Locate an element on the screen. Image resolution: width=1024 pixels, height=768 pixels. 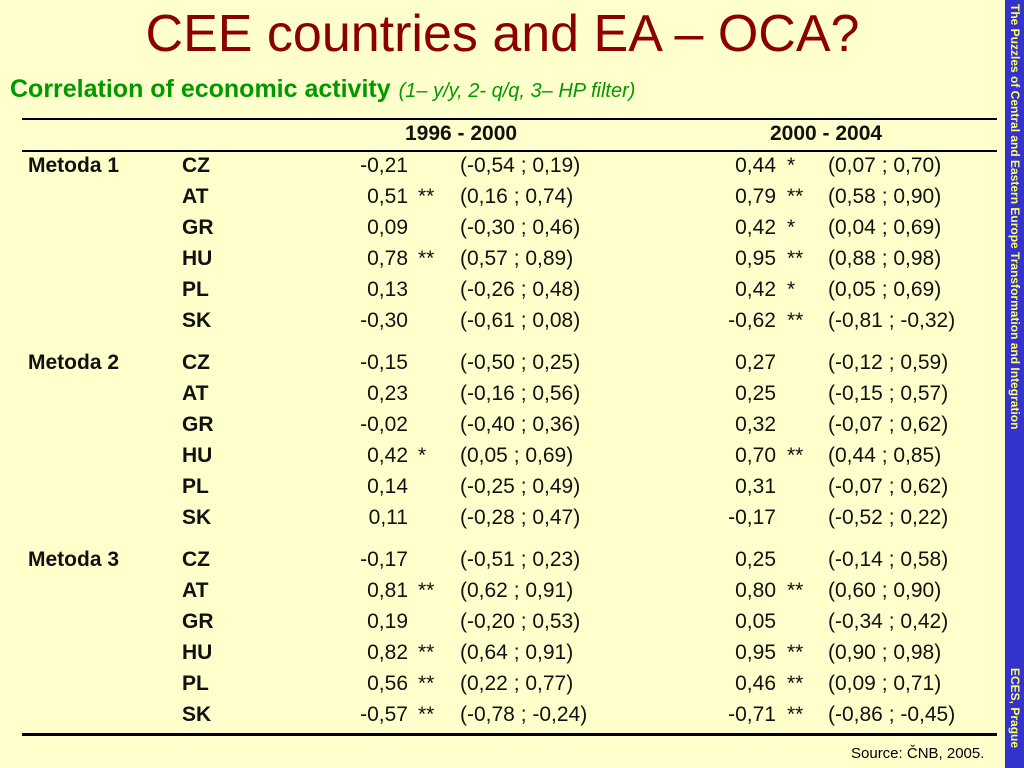
correlation-1996-2000: -0,15 is located at coordinates (384, 362).